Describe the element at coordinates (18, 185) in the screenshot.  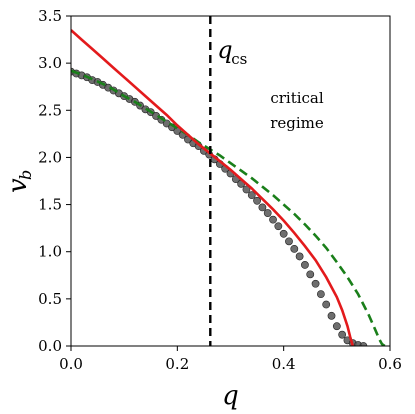
I see `y-axis-label-main: v` at that location.